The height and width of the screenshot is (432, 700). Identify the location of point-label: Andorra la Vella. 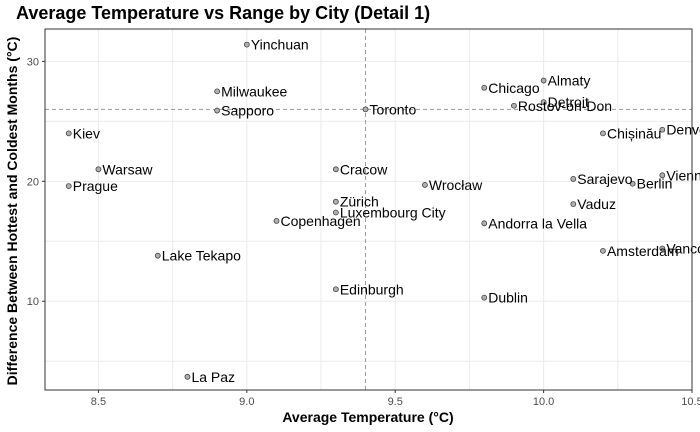
(537, 223).